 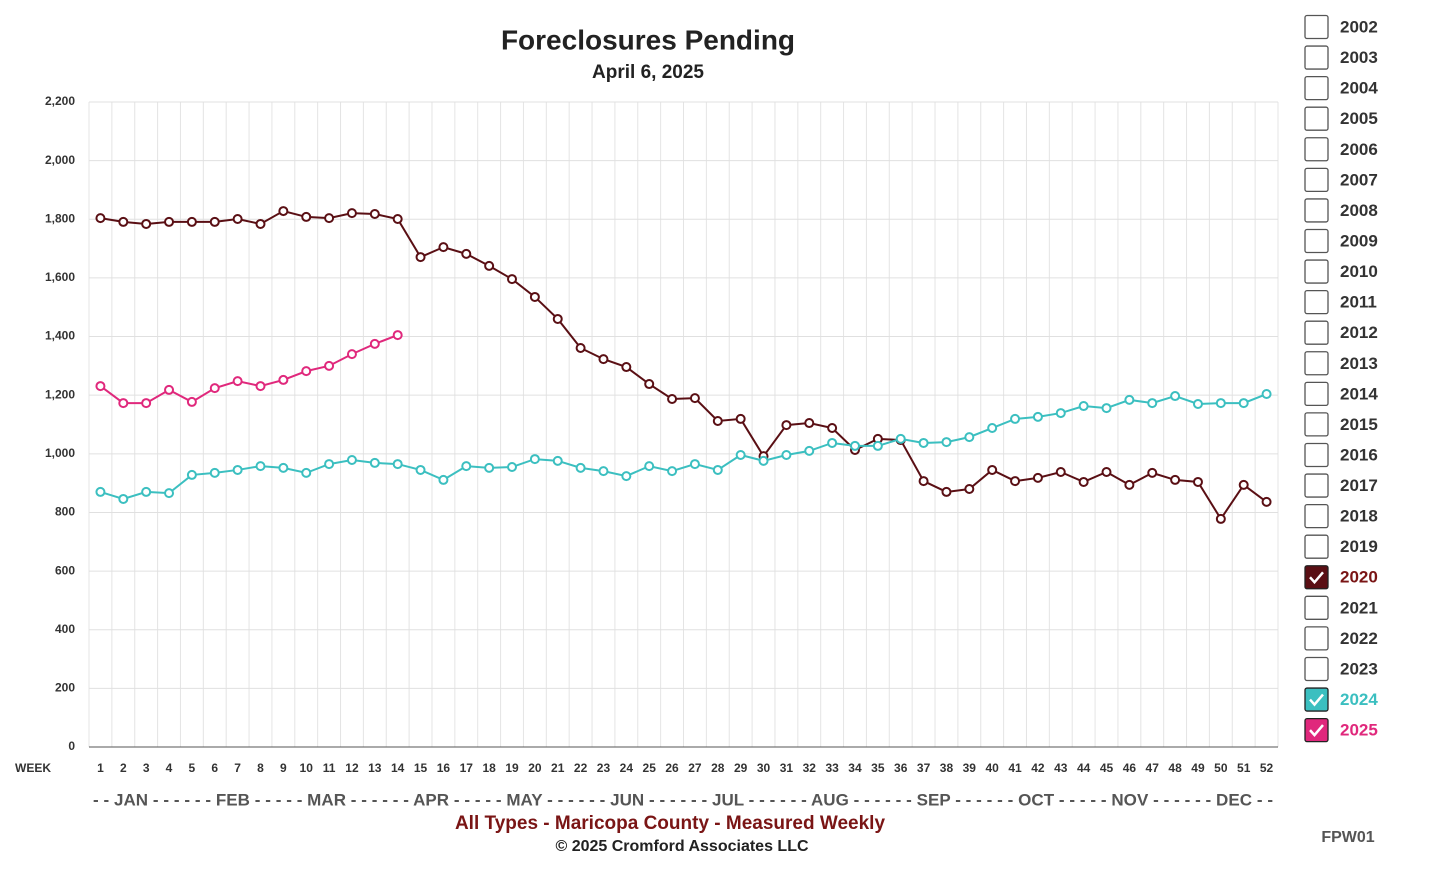 I want to click on x-tick-label: 47, so click(x=1153, y=768).